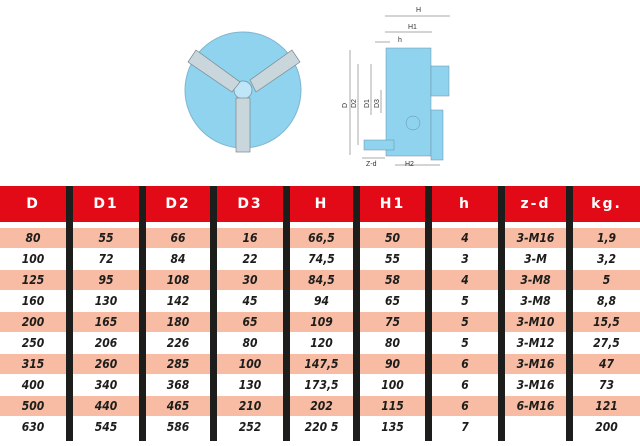 The height and width of the screenshot is (446, 640). I want to click on svg-text: D1, so click(367, 103).